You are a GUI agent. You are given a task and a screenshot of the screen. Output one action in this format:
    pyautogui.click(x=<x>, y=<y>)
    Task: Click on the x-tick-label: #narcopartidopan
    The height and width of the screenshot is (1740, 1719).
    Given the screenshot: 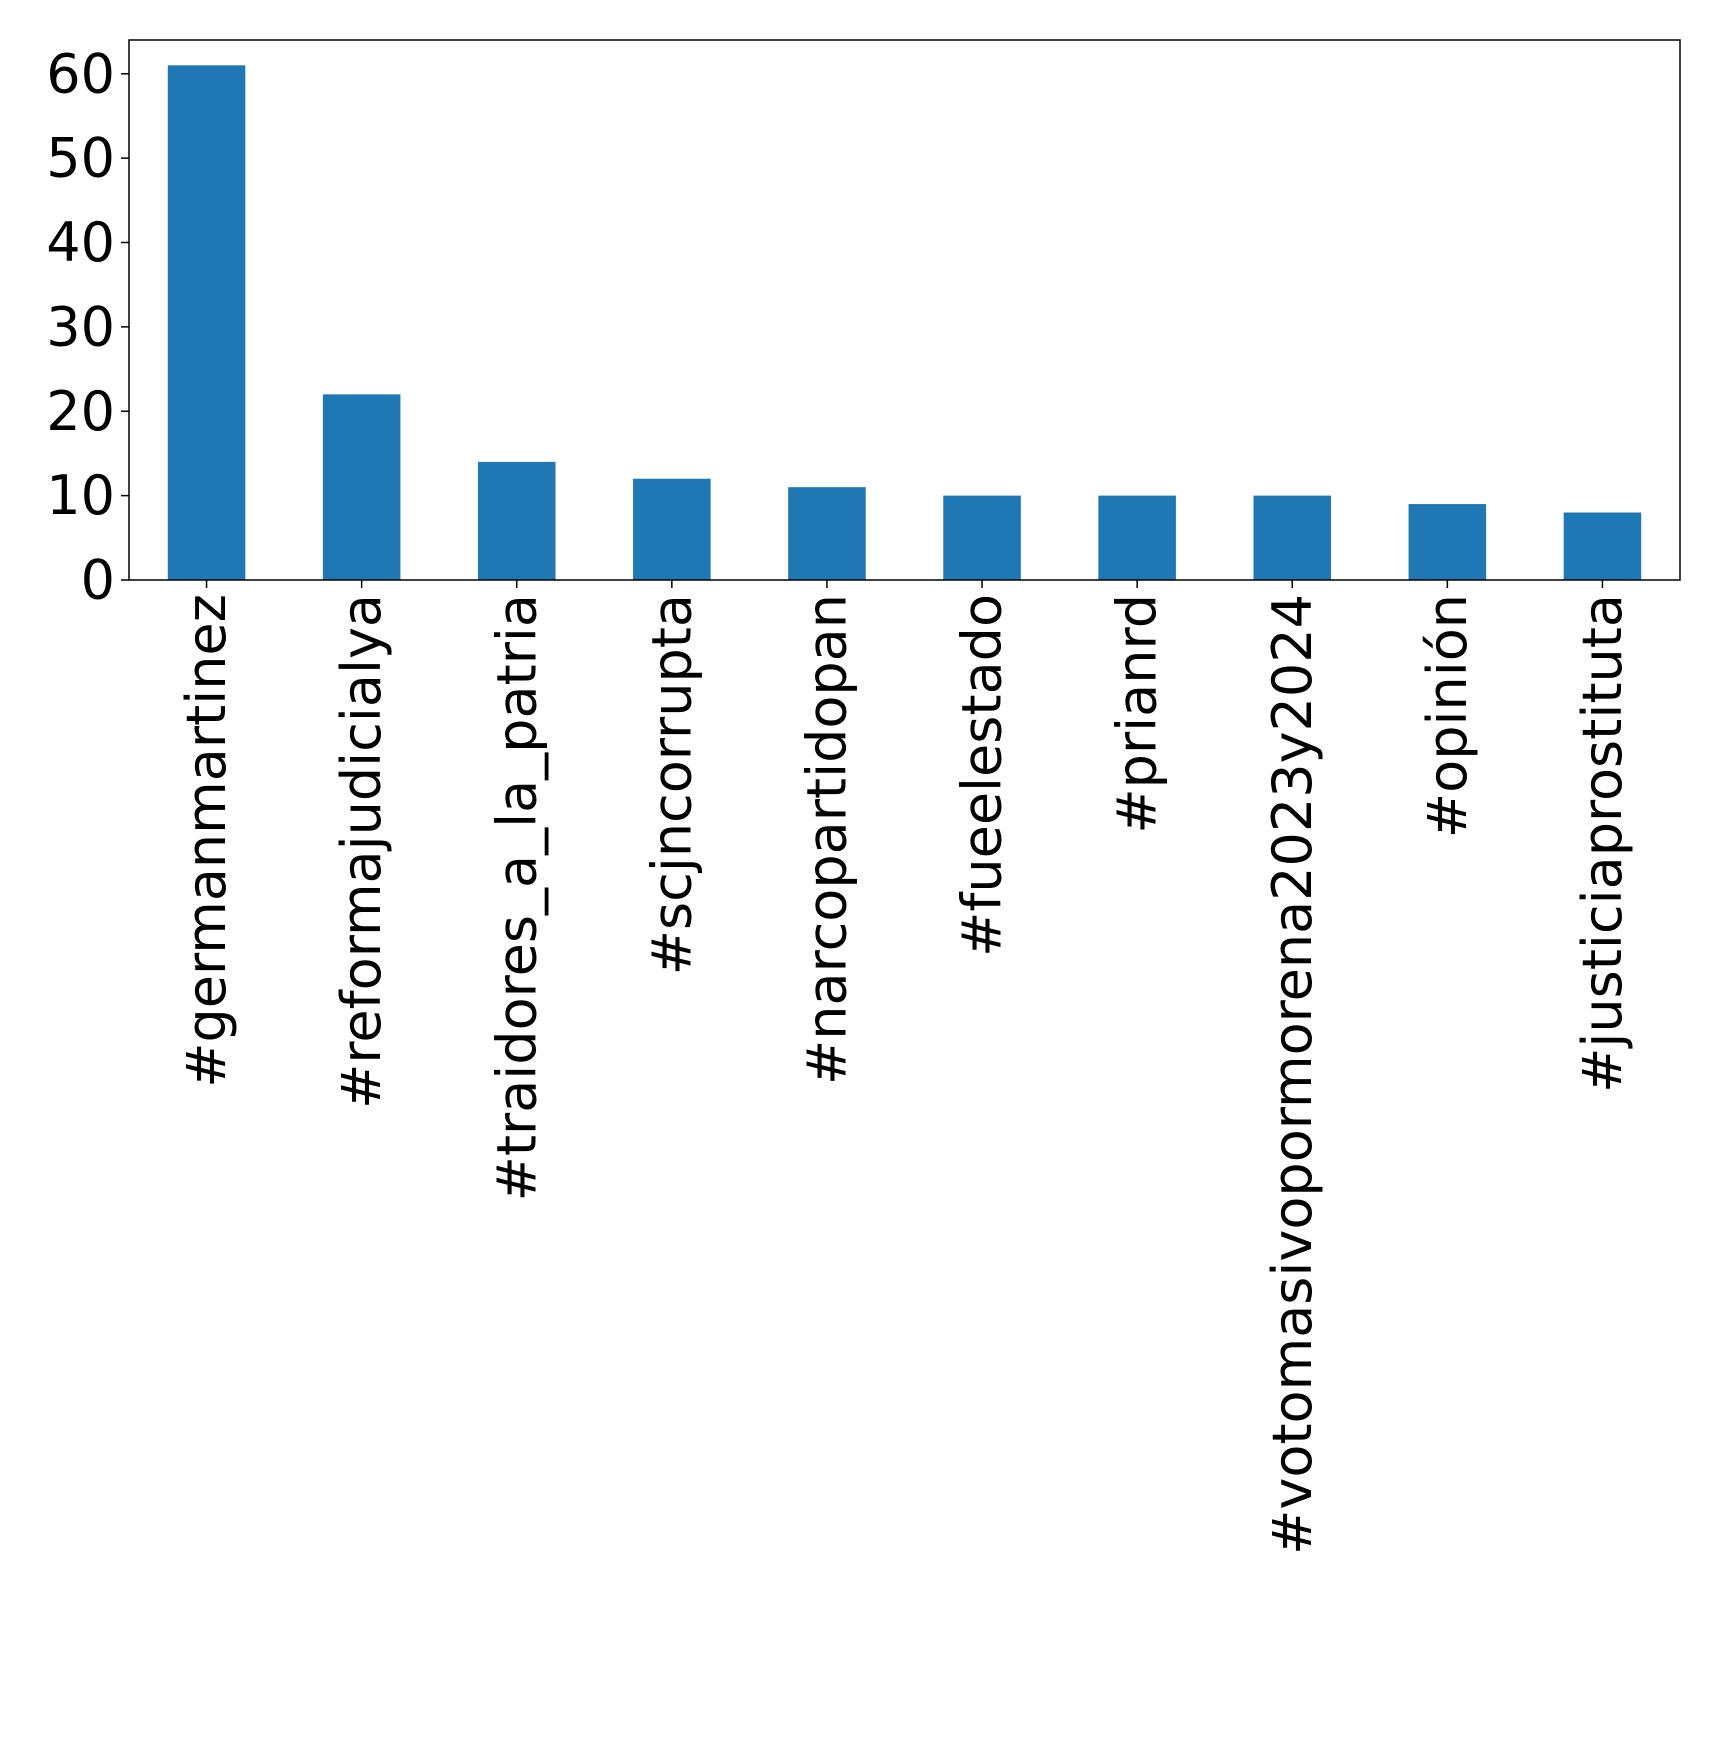 What is the action you would take?
    pyautogui.click(x=826, y=839)
    